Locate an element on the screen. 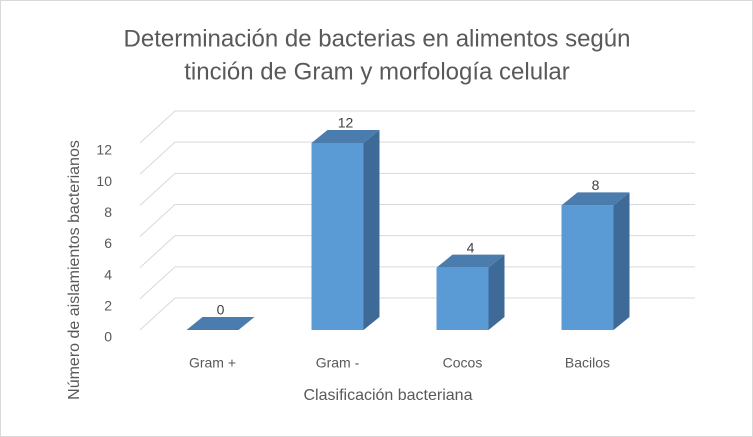 Image resolution: width=753 pixels, height=437 pixels. data-label: 4 is located at coordinates (471, 247).